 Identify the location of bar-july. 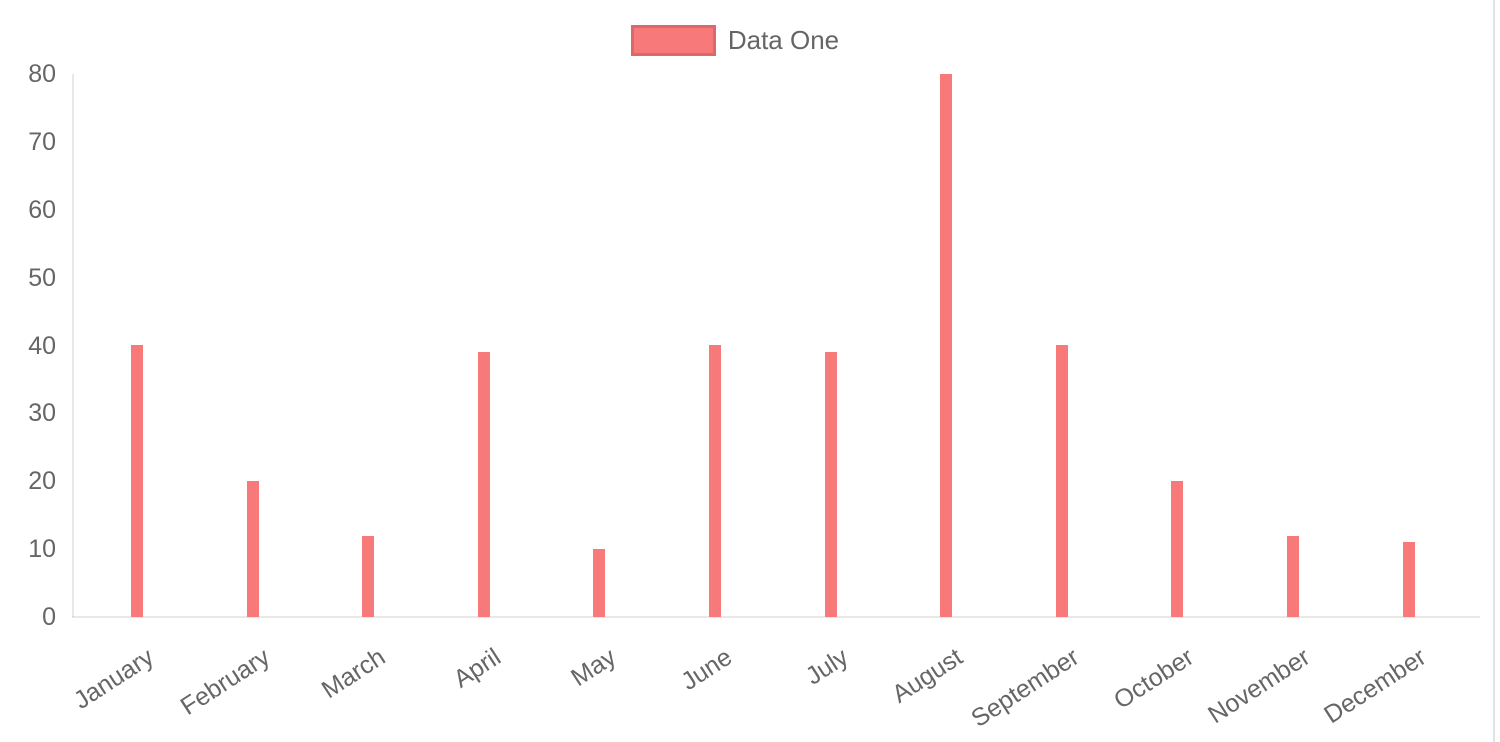
(831, 484).